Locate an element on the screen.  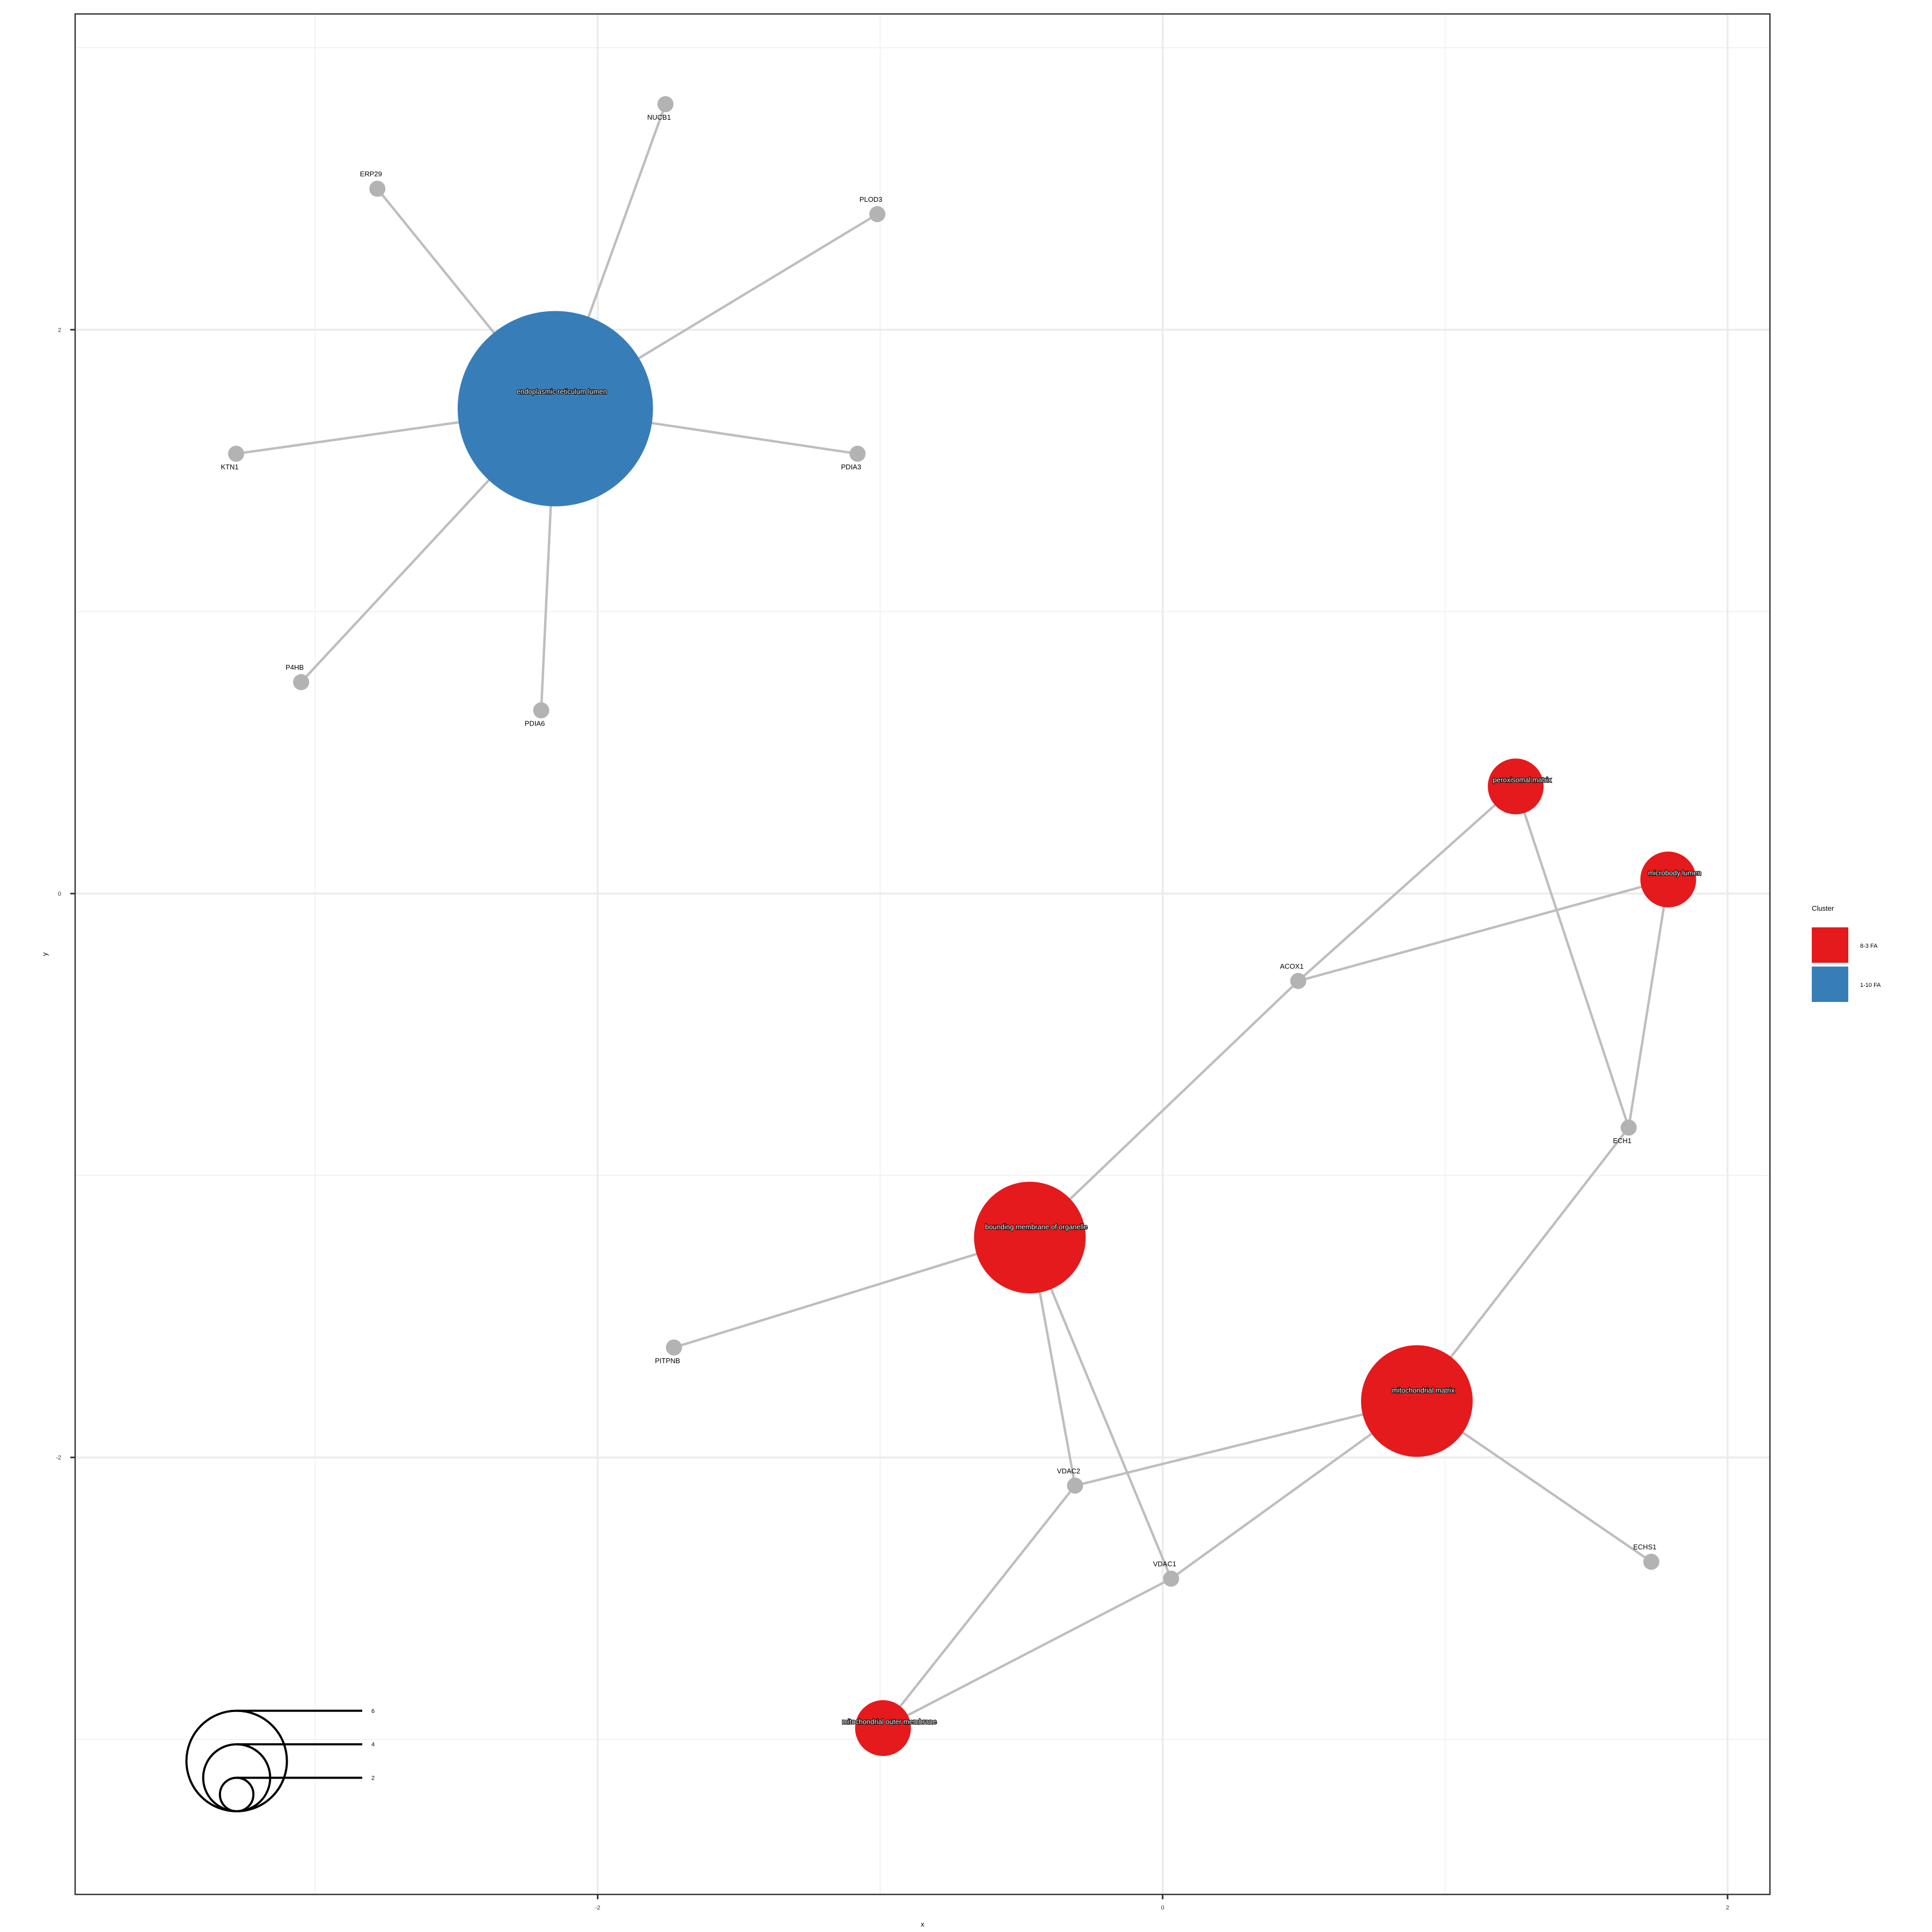
gene-label: KTN1 is located at coordinates (229, 467).